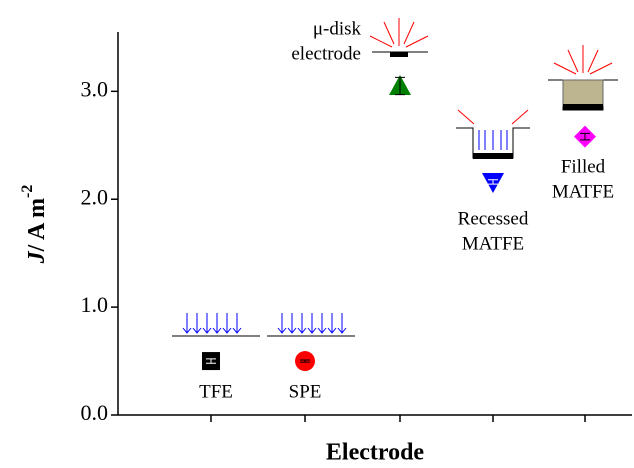  Describe the element at coordinates (216, 391) in the screenshot. I see `point-label: TFE` at that location.